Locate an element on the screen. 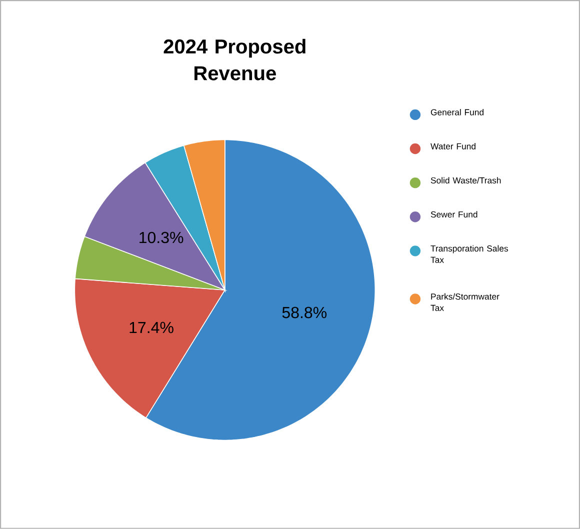 This screenshot has height=529, width=580. legend-label: Water Fund is located at coordinates (453, 146).